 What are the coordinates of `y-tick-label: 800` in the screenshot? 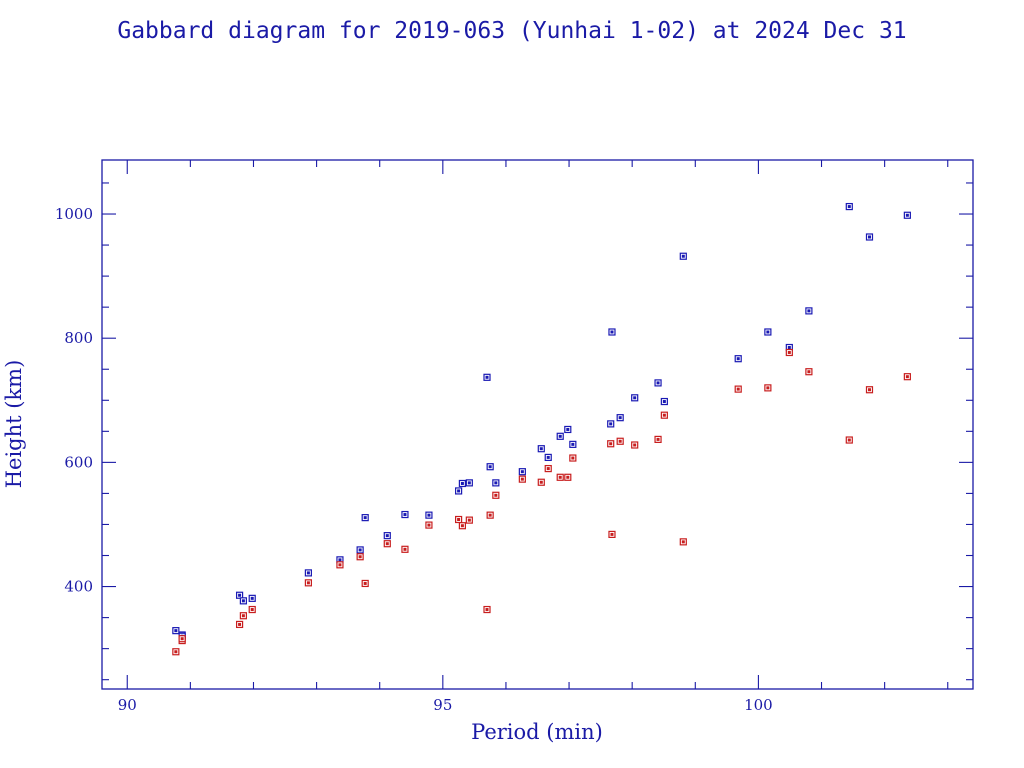 It's located at (78, 338).